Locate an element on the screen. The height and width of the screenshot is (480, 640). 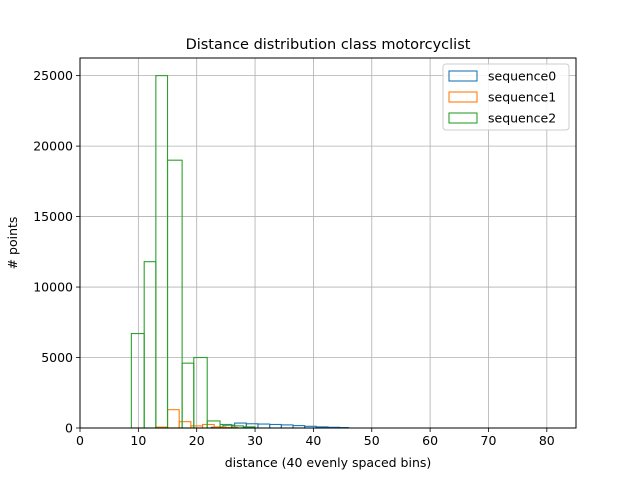
y-axis-ticks: 0 5000 10000 15000 20000 25000 is located at coordinates (56, 252).